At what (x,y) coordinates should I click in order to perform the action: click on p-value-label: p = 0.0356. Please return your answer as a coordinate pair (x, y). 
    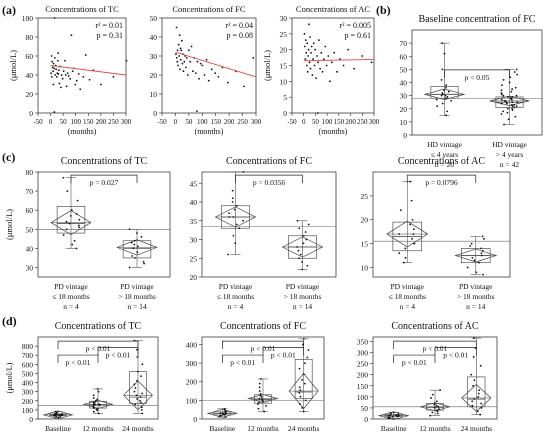
    Looking at the image, I should click on (269, 182).